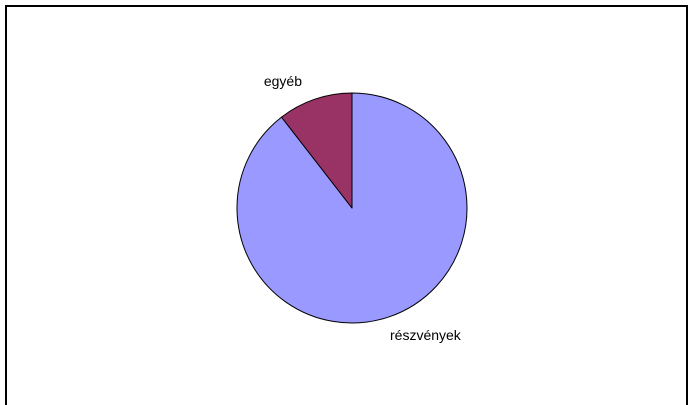 The width and height of the screenshot is (693, 405). I want to click on slice-label-reszvenyek: részvények, so click(426, 335).